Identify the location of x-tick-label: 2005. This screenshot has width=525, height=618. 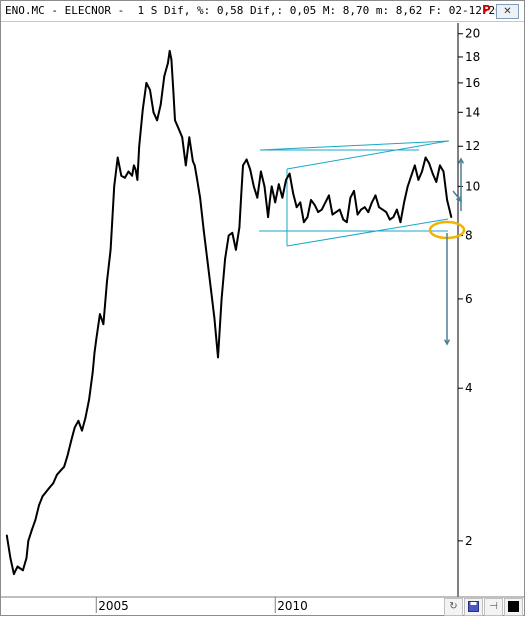
(113, 606).